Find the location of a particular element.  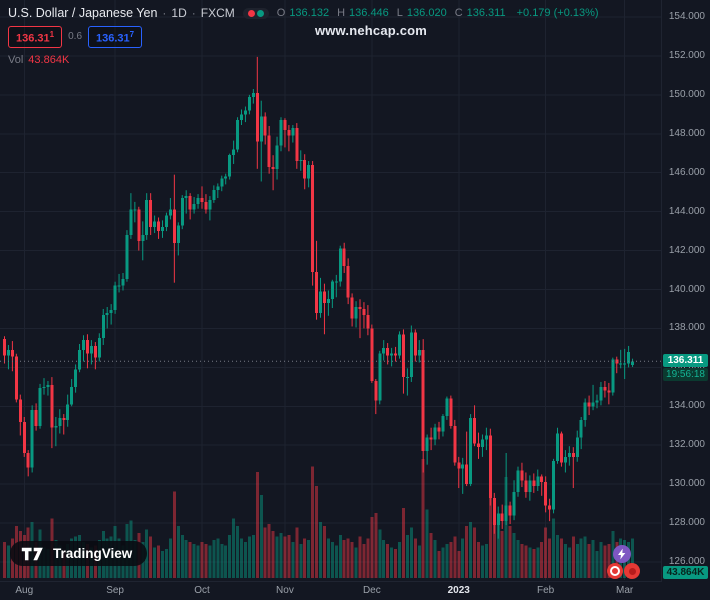

price-tick-label: 140.000 is located at coordinates (686, 289).